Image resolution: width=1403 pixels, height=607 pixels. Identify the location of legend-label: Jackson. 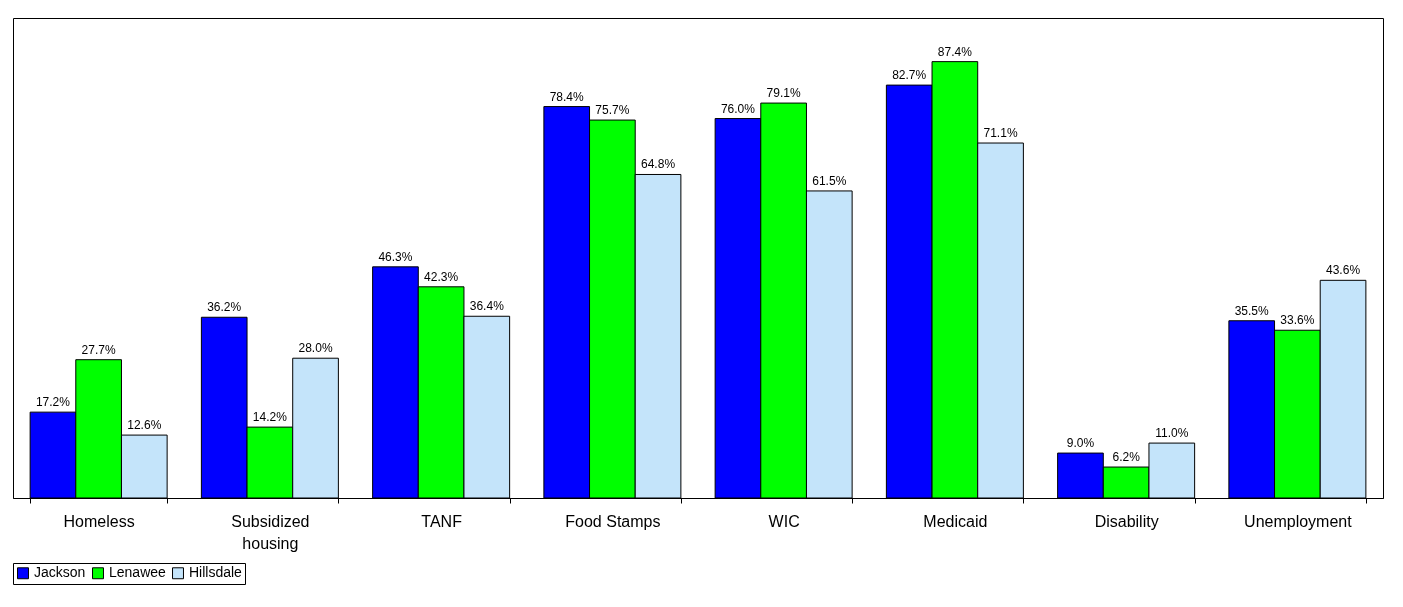
(60, 572).